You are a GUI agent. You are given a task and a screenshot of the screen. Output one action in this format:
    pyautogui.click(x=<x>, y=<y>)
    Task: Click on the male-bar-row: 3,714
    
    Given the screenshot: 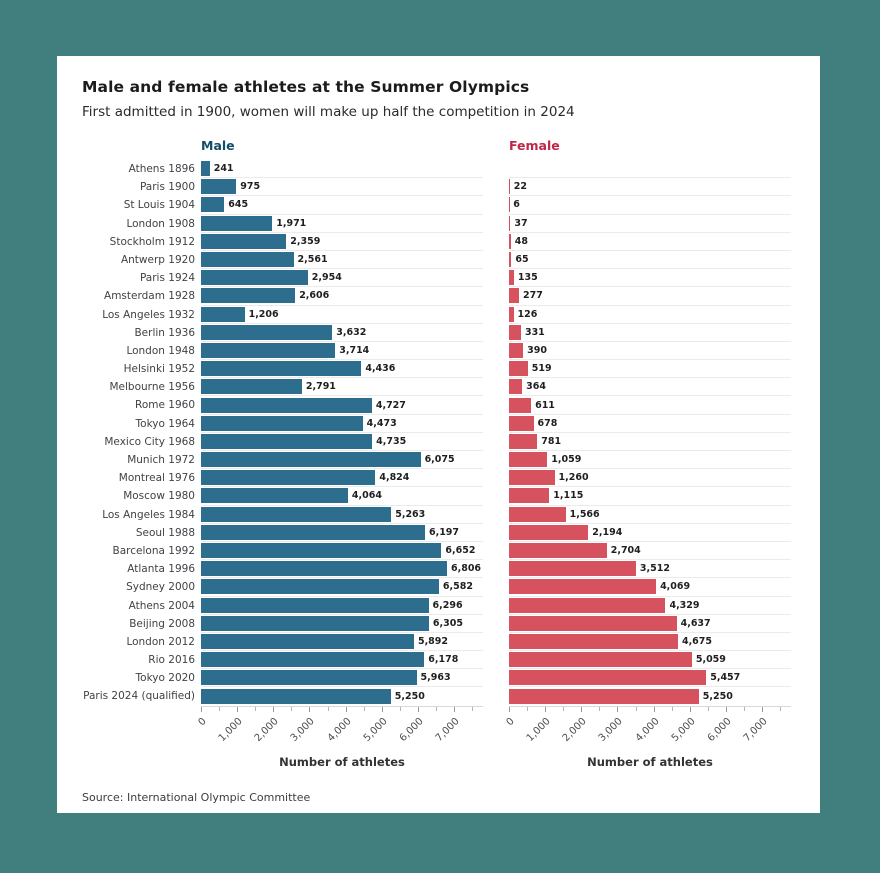 What is the action you would take?
    pyautogui.click(x=342, y=351)
    